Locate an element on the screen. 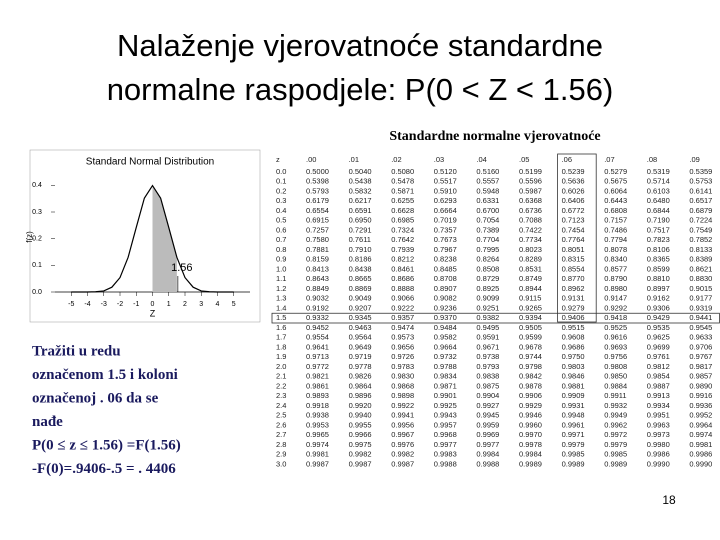  table-cell: 0.9961 is located at coordinates (573, 424).